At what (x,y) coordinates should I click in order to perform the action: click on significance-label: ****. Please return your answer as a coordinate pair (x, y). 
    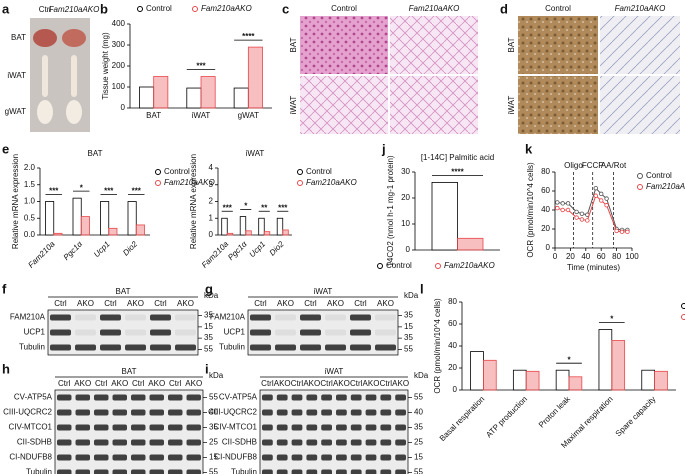
    Looking at the image, I should click on (248, 36).